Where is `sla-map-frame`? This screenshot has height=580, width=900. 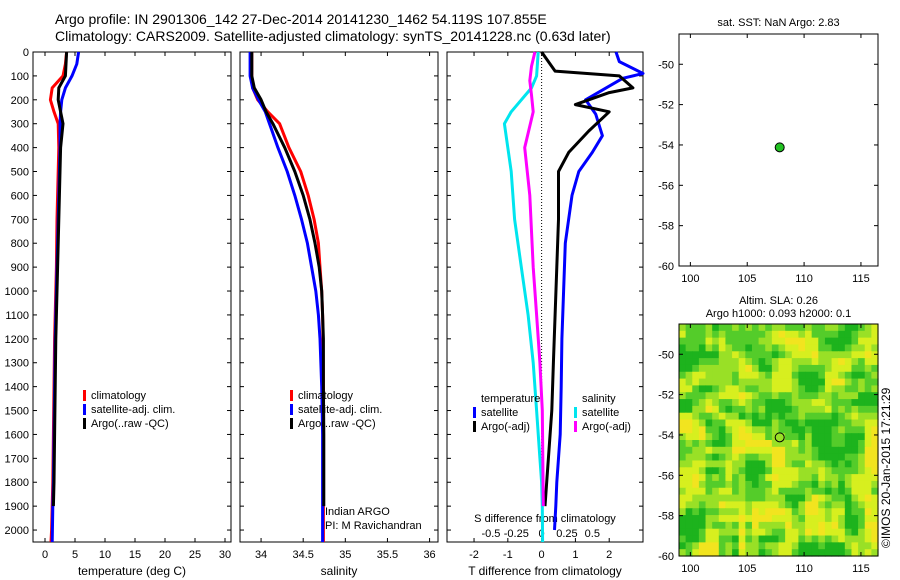 sla-map-frame is located at coordinates (778, 440).